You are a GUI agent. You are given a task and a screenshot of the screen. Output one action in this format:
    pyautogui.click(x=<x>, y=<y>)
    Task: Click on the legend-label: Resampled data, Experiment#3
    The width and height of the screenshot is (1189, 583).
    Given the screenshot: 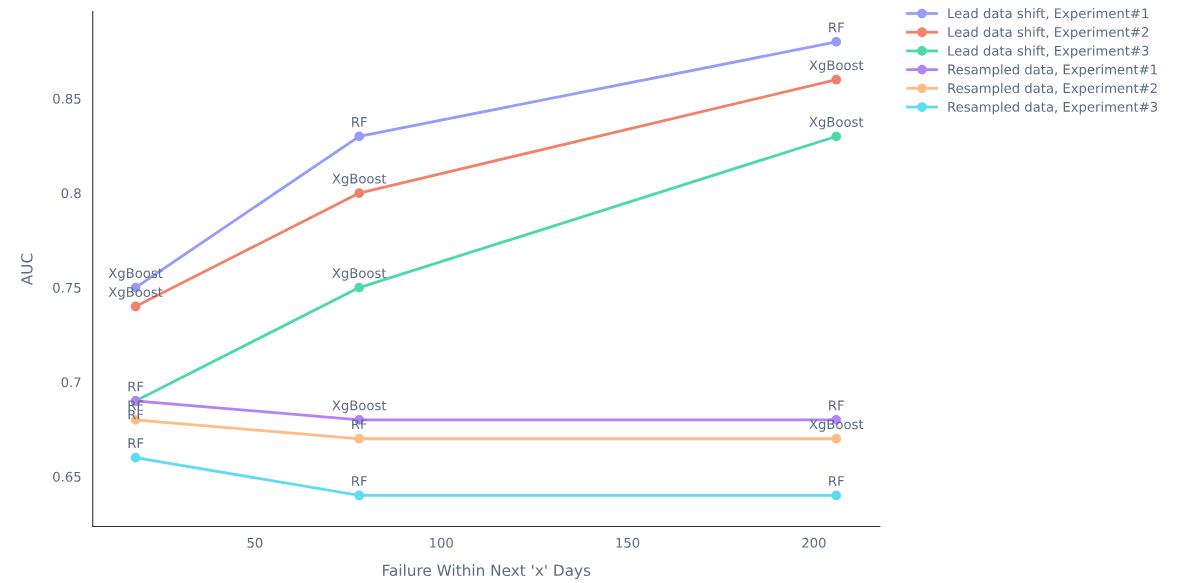 What is the action you would take?
    pyautogui.click(x=1053, y=108)
    